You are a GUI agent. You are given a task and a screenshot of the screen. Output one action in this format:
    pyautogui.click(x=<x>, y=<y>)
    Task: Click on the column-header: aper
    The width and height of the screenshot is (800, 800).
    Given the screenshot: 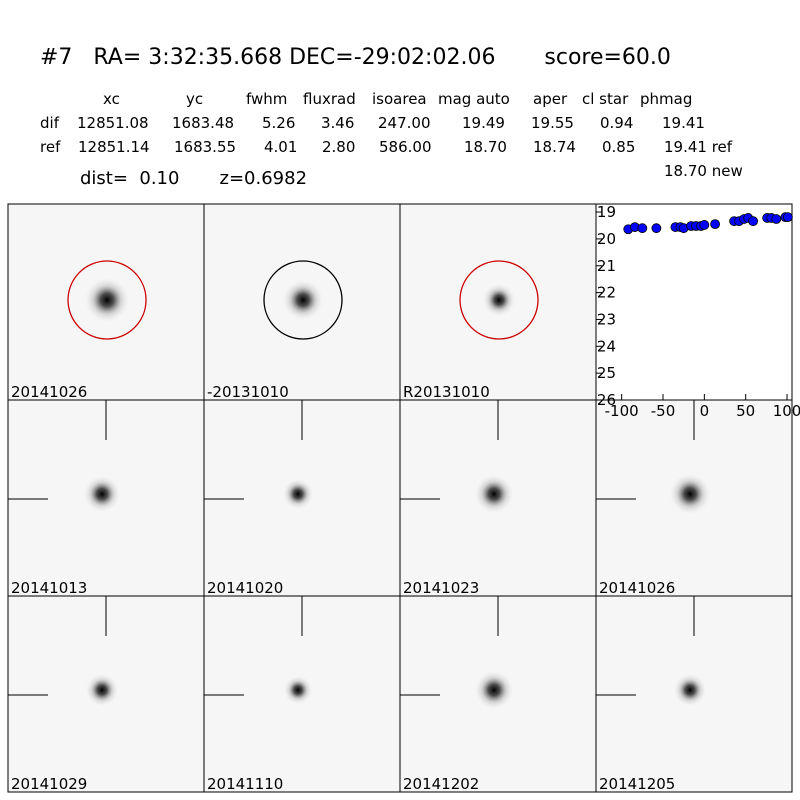 What is the action you would take?
    pyautogui.click(x=550, y=99)
    